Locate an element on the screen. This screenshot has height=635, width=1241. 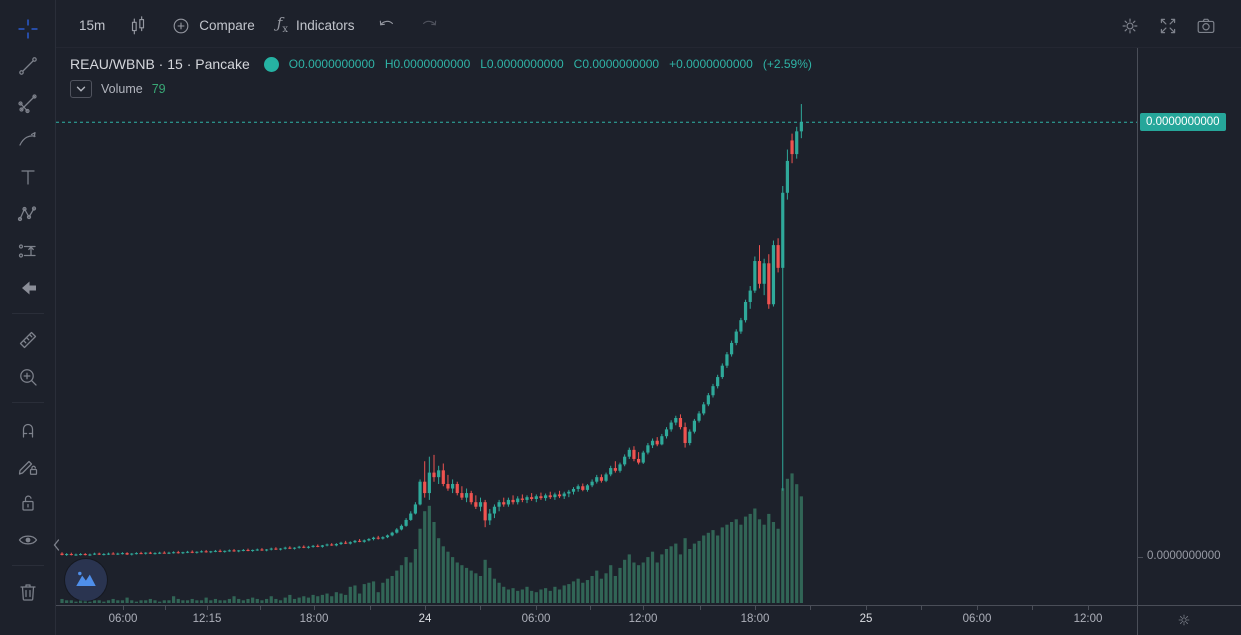
volume-collapse-button is located at coordinates (81, 89).